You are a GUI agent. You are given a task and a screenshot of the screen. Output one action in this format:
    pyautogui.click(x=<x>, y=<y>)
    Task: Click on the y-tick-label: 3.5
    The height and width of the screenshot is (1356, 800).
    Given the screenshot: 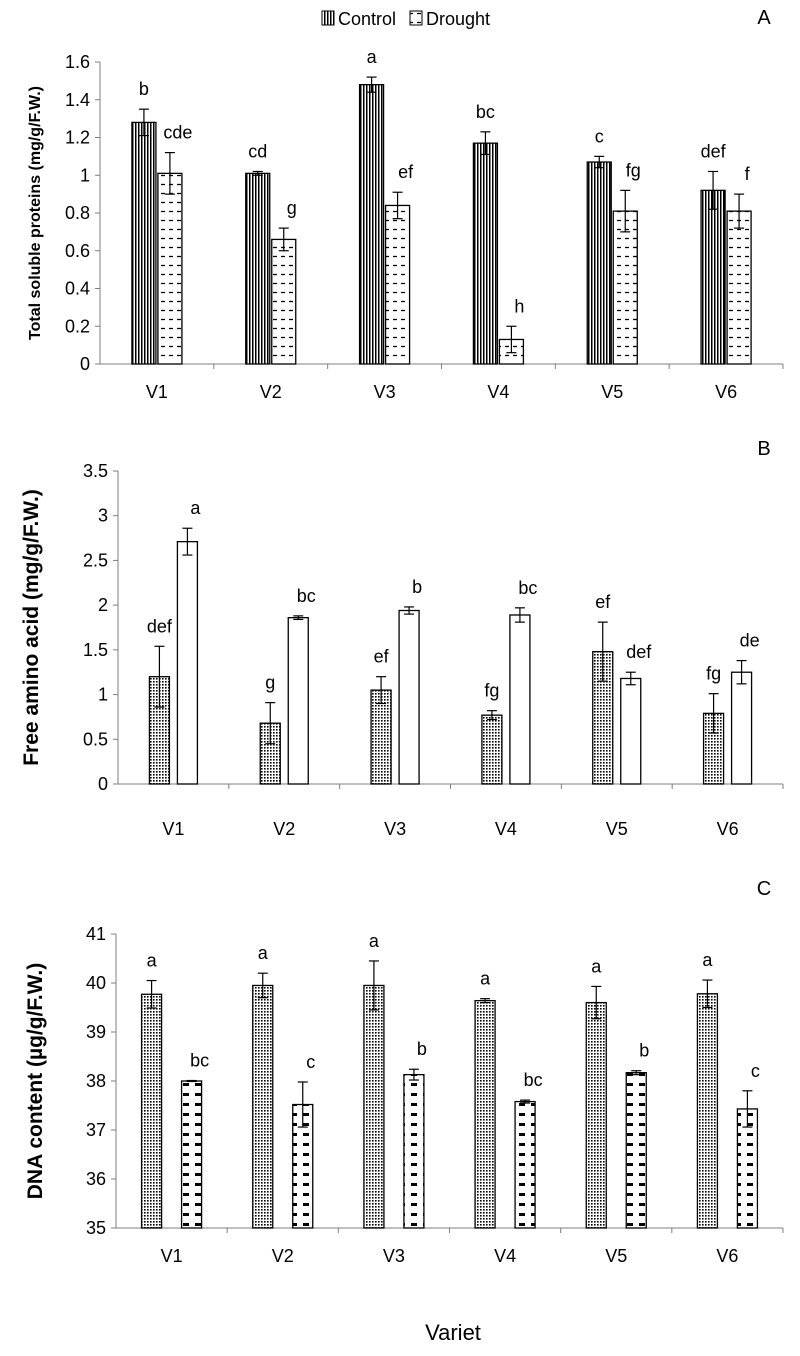 What is the action you would take?
    pyautogui.click(x=95, y=471)
    